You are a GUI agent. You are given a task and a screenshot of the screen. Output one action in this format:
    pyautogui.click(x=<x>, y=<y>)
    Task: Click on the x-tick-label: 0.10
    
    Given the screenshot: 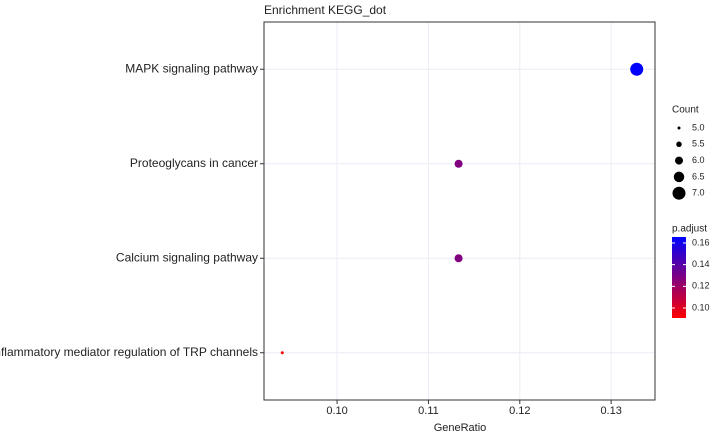 What is the action you would take?
    pyautogui.click(x=336, y=411)
    